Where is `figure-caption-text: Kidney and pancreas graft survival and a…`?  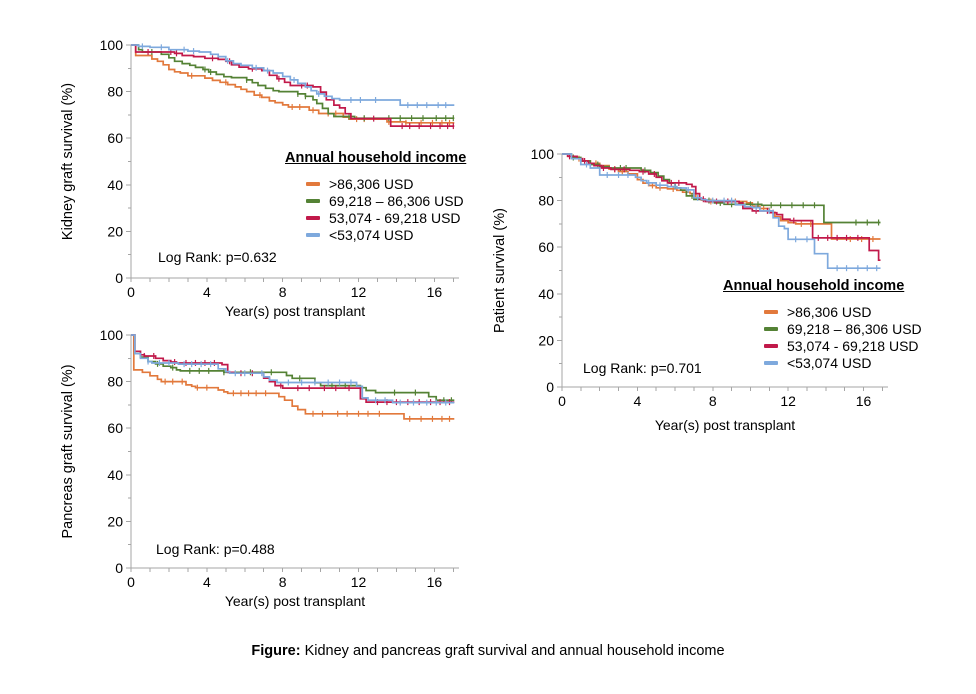
figure-caption-text: Kidney and pancreas graft survival and a… is located at coordinates (512, 651).